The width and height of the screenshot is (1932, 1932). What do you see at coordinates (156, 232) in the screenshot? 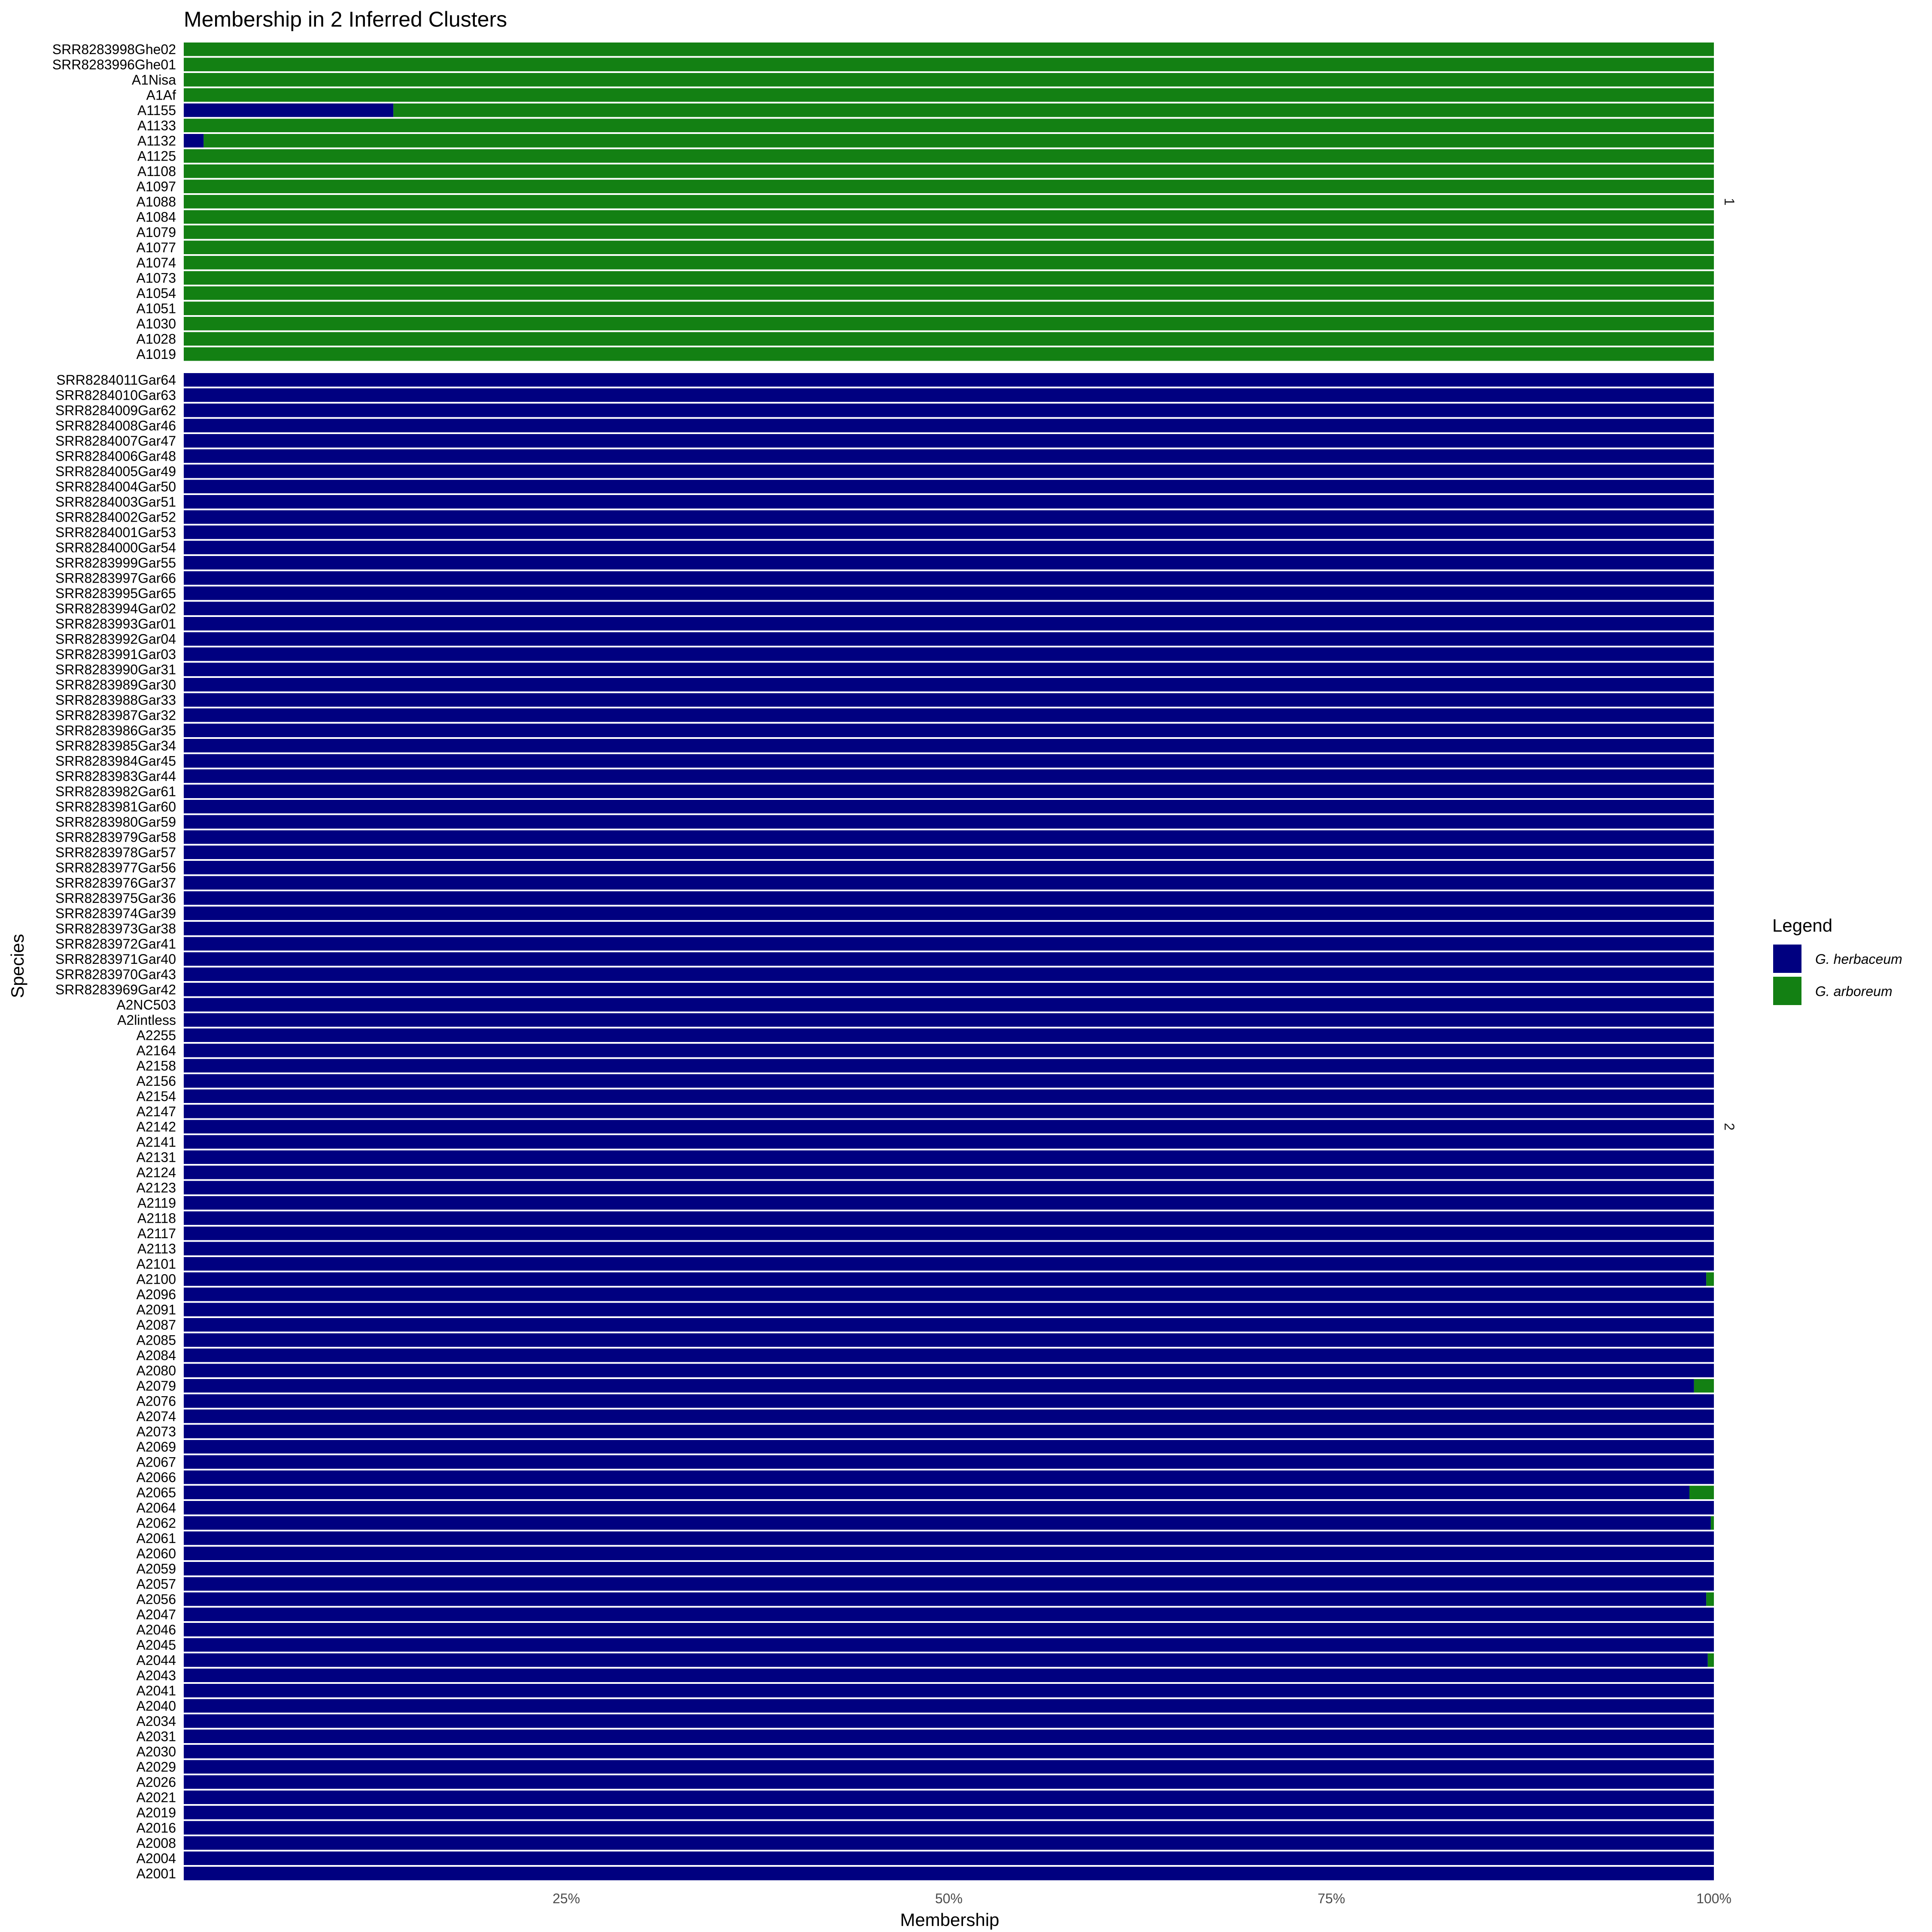
I see `y-tick-label: A1079` at bounding box center [156, 232].